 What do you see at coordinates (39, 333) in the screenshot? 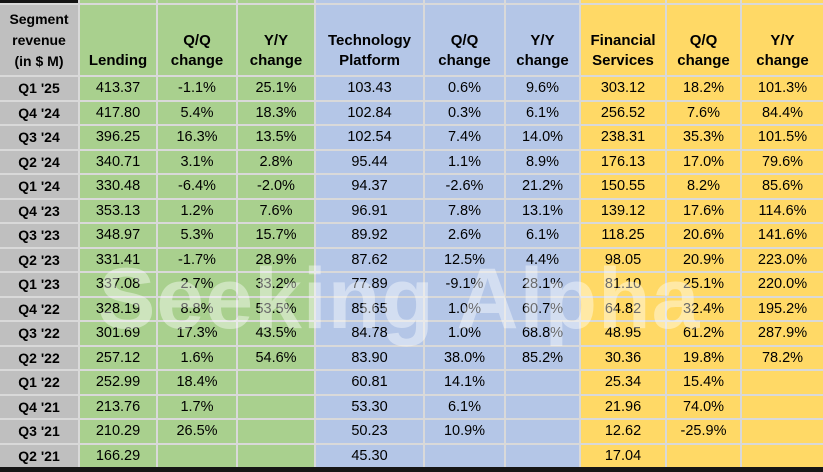
I see `row-label: Q3 '22` at bounding box center [39, 333].